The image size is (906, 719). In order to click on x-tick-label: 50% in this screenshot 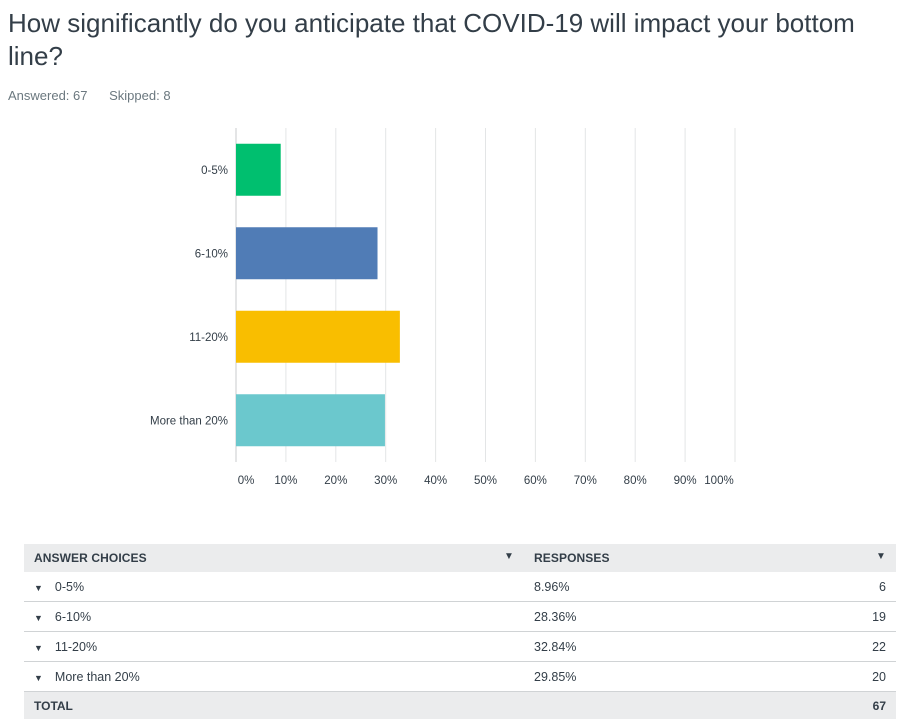, I will do `click(485, 481)`.